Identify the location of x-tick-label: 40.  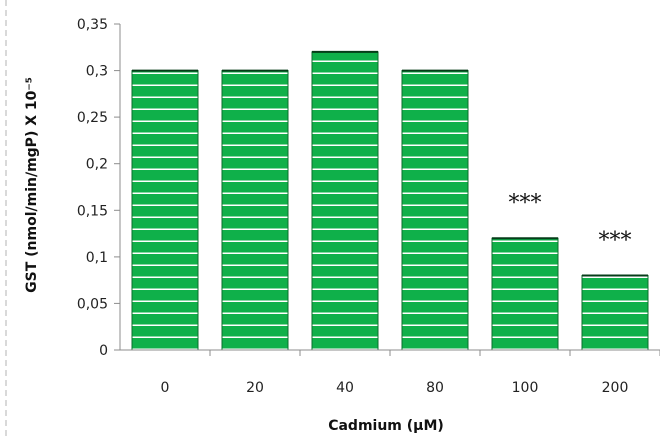
(345, 388).